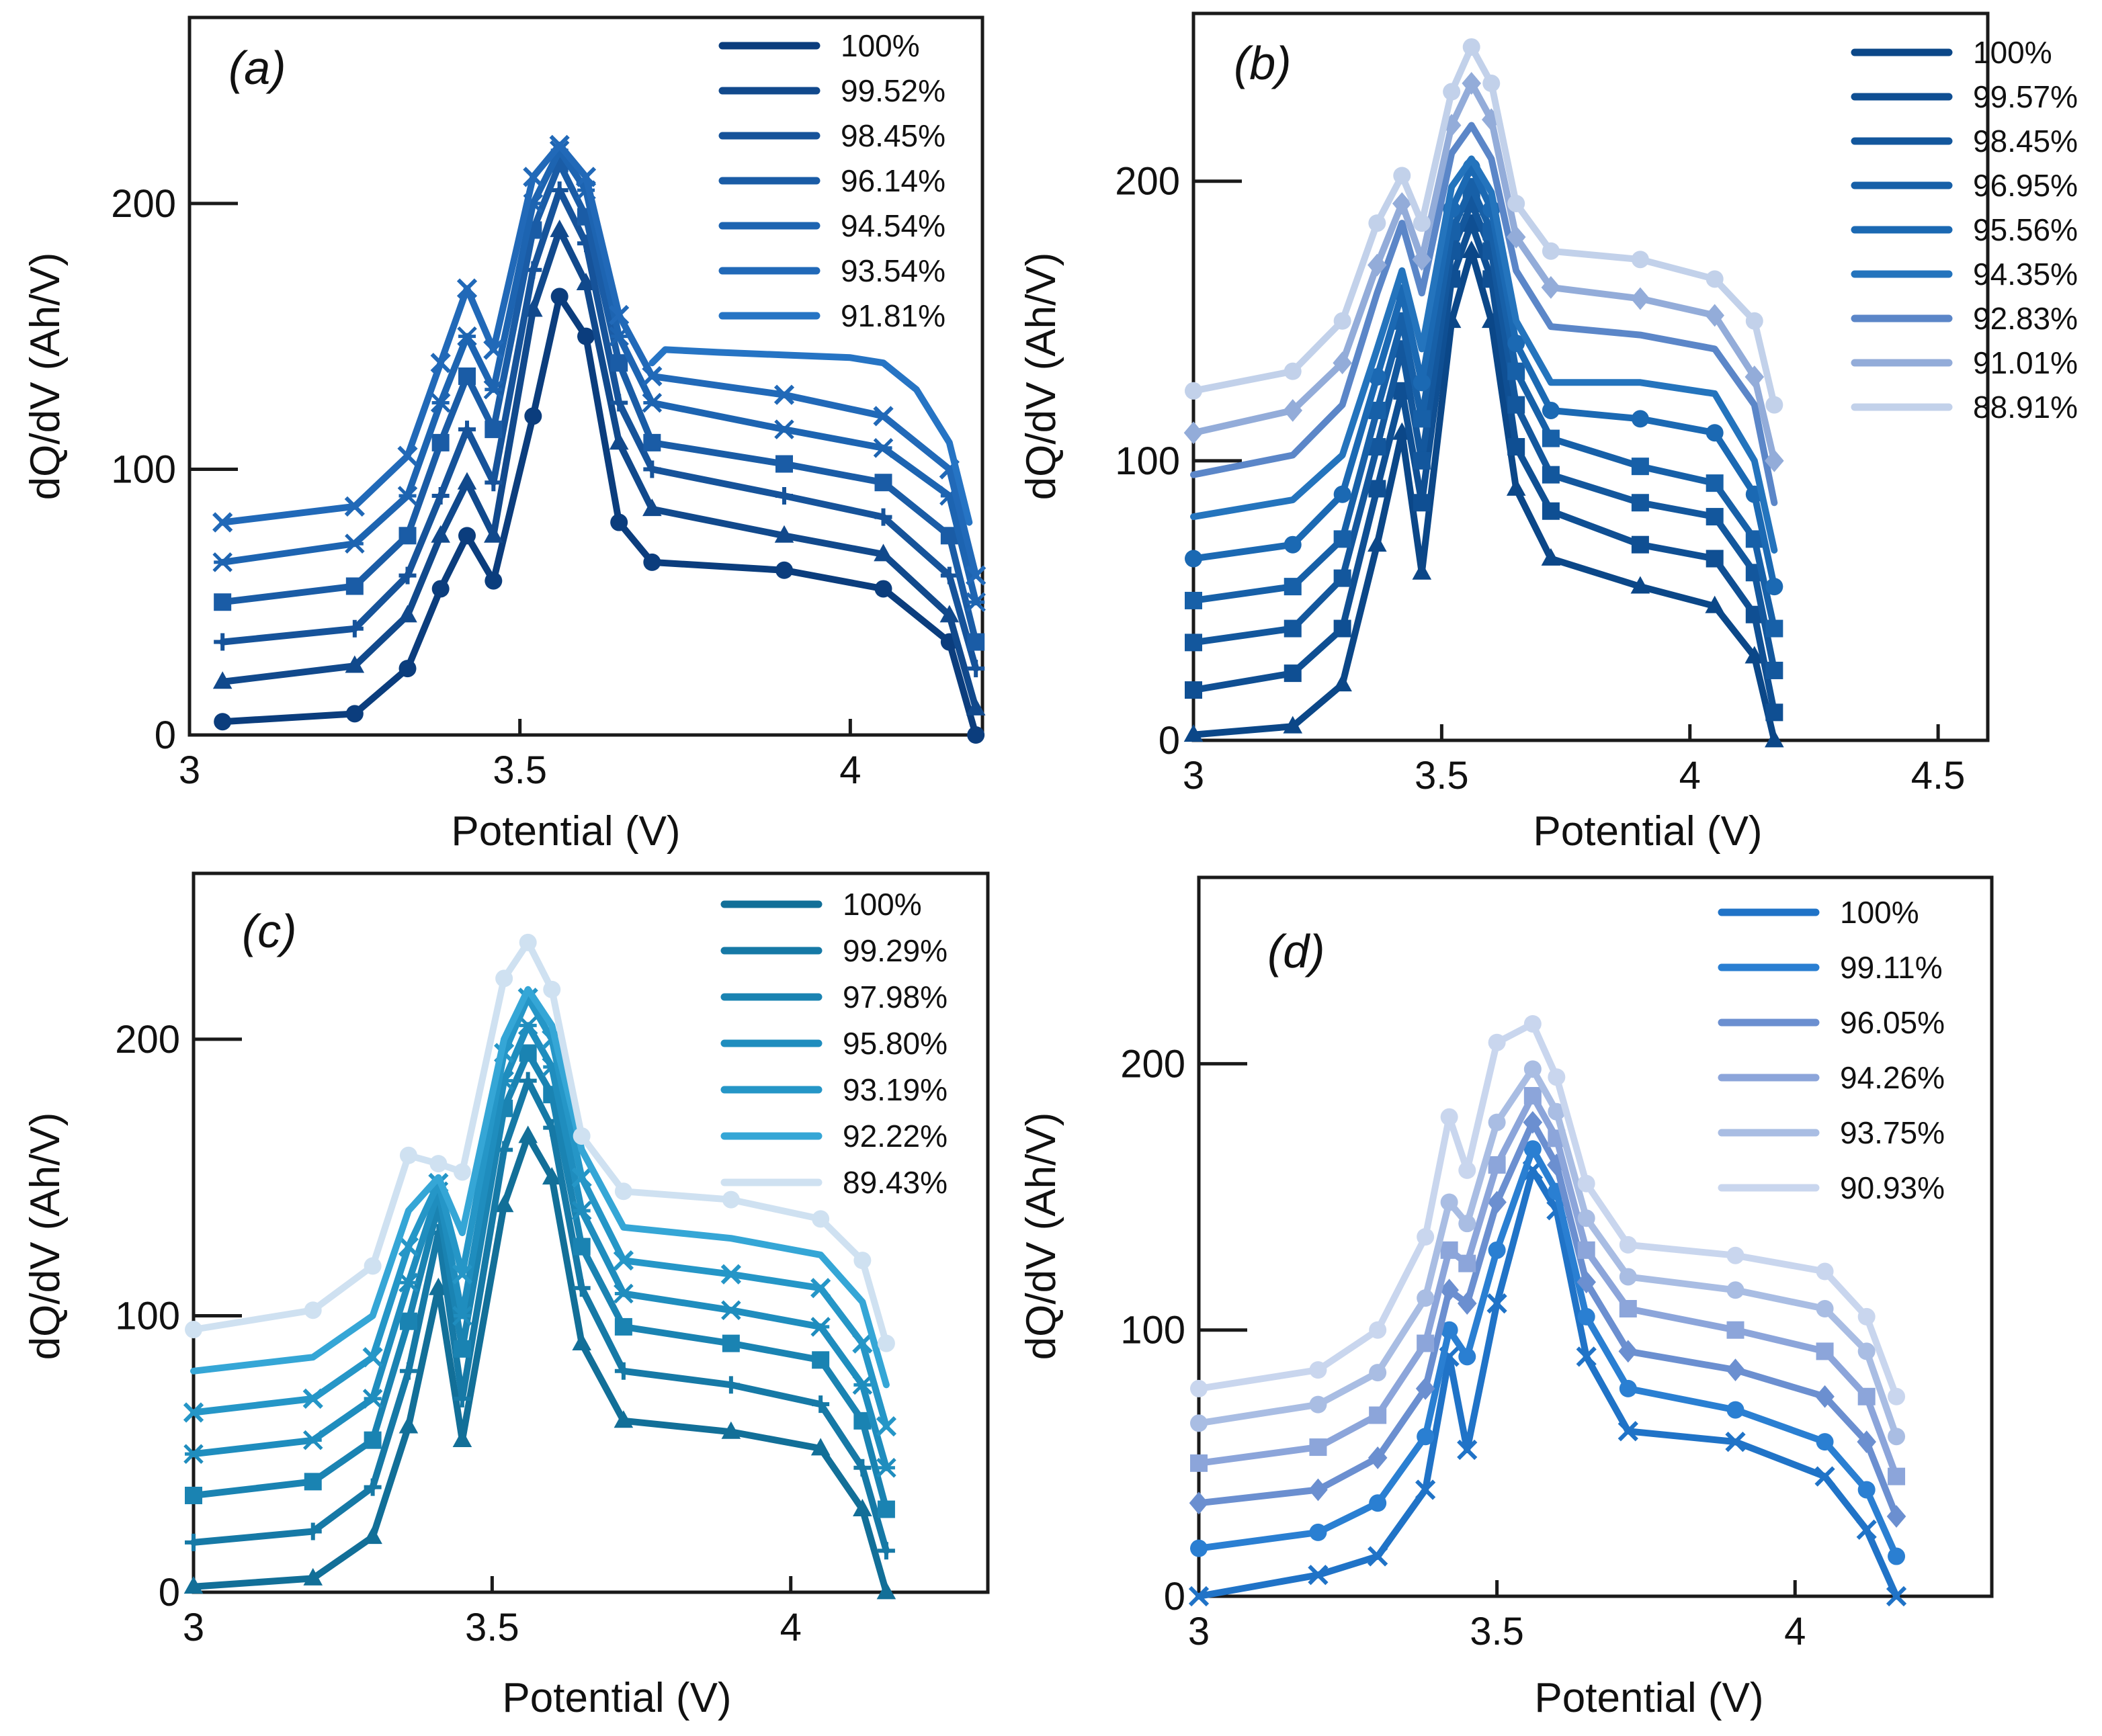 The height and width of the screenshot is (1736, 2102). I want to click on panel-c-legend-label: 97.98%, so click(896, 997).